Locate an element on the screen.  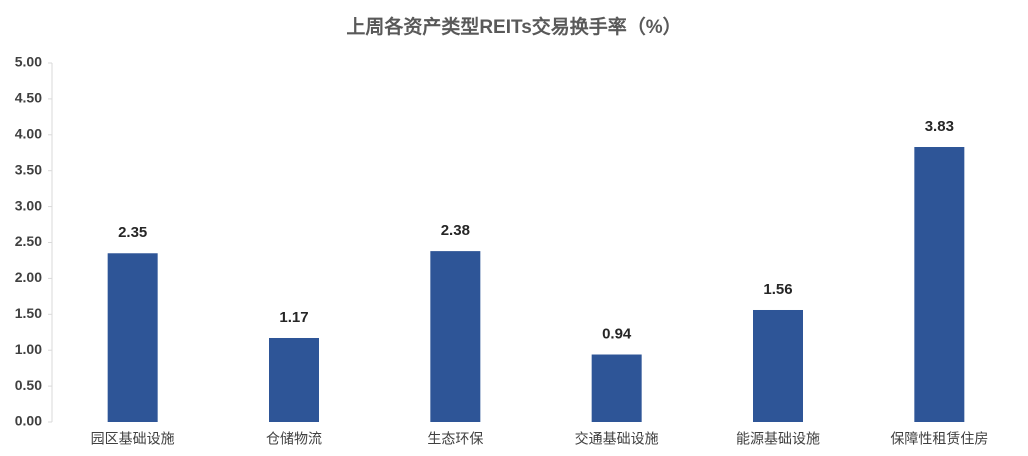
y-tick-label: 2.00 is located at coordinates (28, 277).